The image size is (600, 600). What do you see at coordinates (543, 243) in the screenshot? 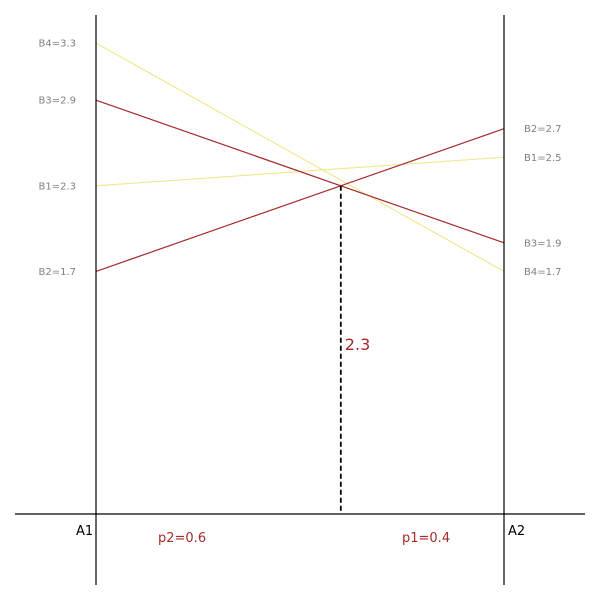
I see `right-tick-label-3: B3=1.9` at bounding box center [543, 243].